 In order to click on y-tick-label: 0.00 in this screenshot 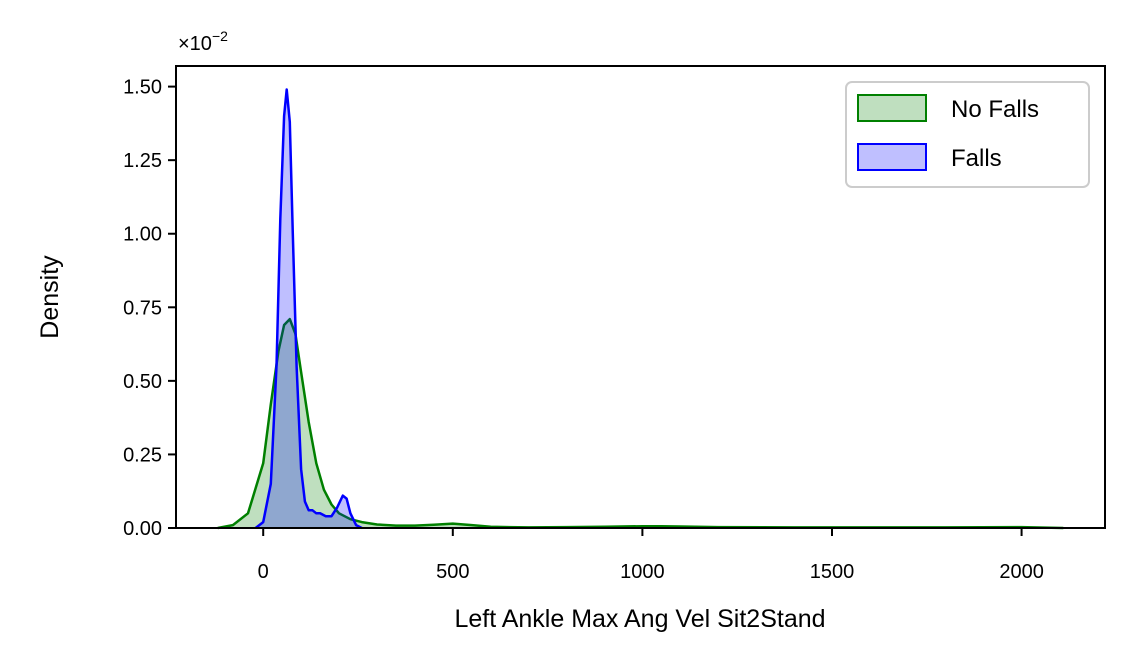, I will do `click(142, 529)`.